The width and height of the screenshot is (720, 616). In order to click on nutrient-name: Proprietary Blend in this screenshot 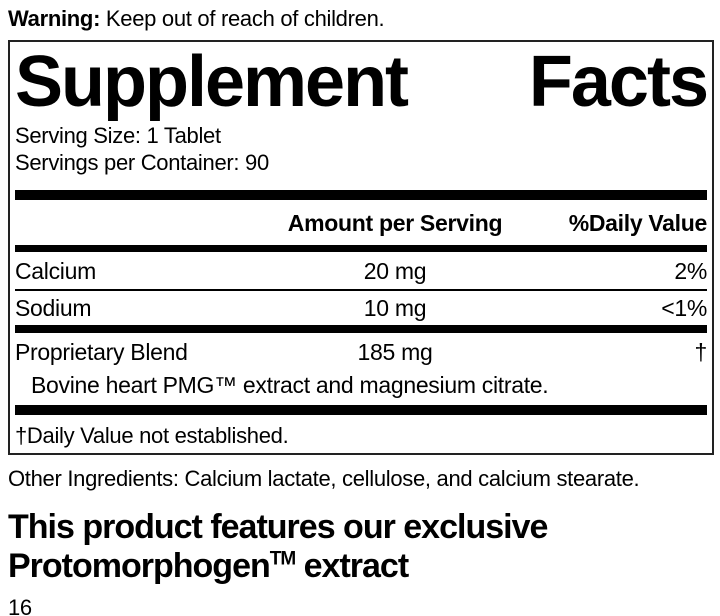, I will do `click(101, 352)`.